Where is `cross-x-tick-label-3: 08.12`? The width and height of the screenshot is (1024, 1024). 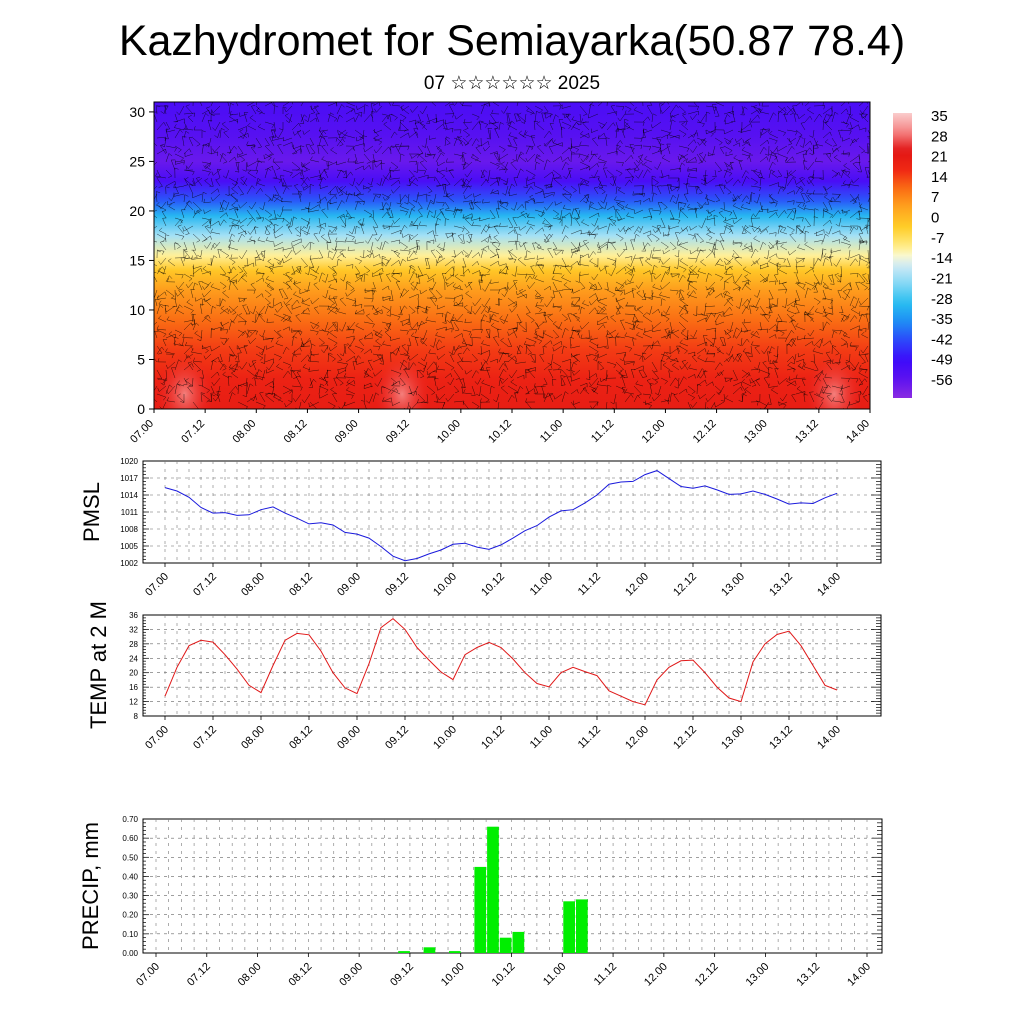
cross-x-tick-label-3: 08.12 is located at coordinates (296, 432).